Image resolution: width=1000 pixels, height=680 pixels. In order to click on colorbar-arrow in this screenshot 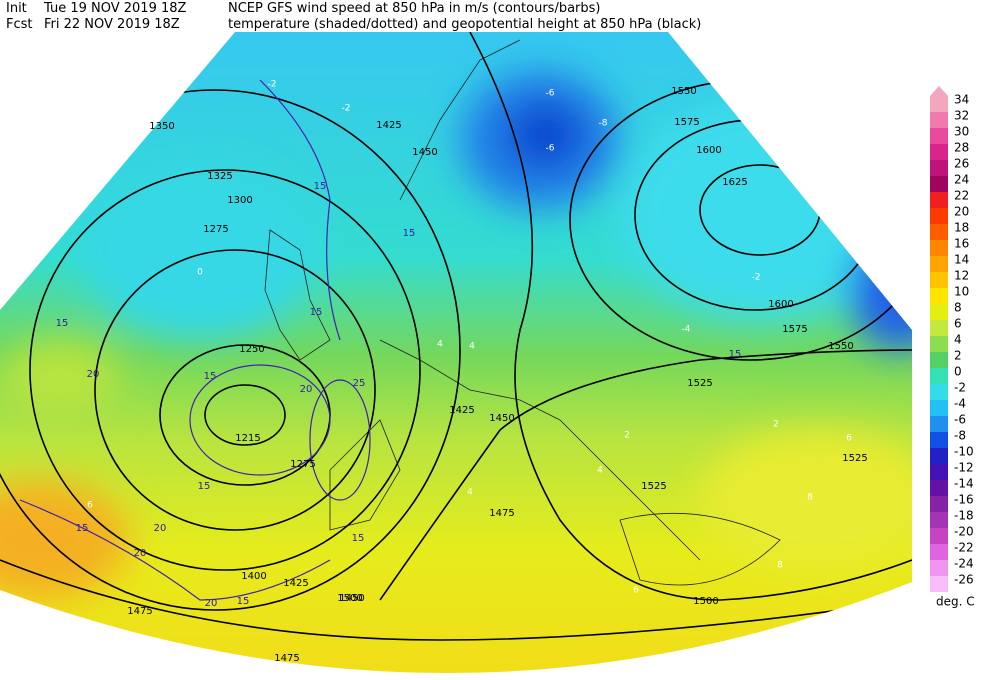, I will do `click(939, 91)`.